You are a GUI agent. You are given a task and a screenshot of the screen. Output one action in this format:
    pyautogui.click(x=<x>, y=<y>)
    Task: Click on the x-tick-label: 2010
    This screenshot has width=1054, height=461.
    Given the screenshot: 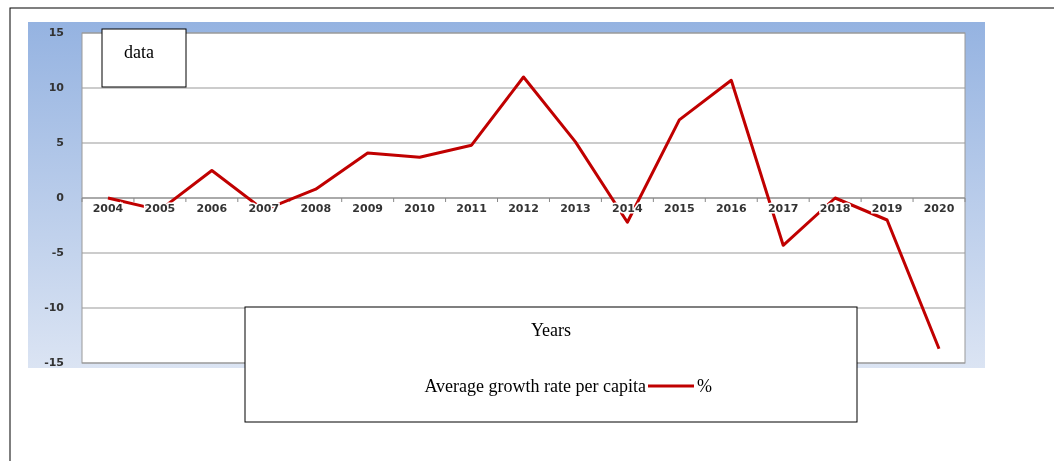 What is the action you would take?
    pyautogui.click(x=420, y=208)
    